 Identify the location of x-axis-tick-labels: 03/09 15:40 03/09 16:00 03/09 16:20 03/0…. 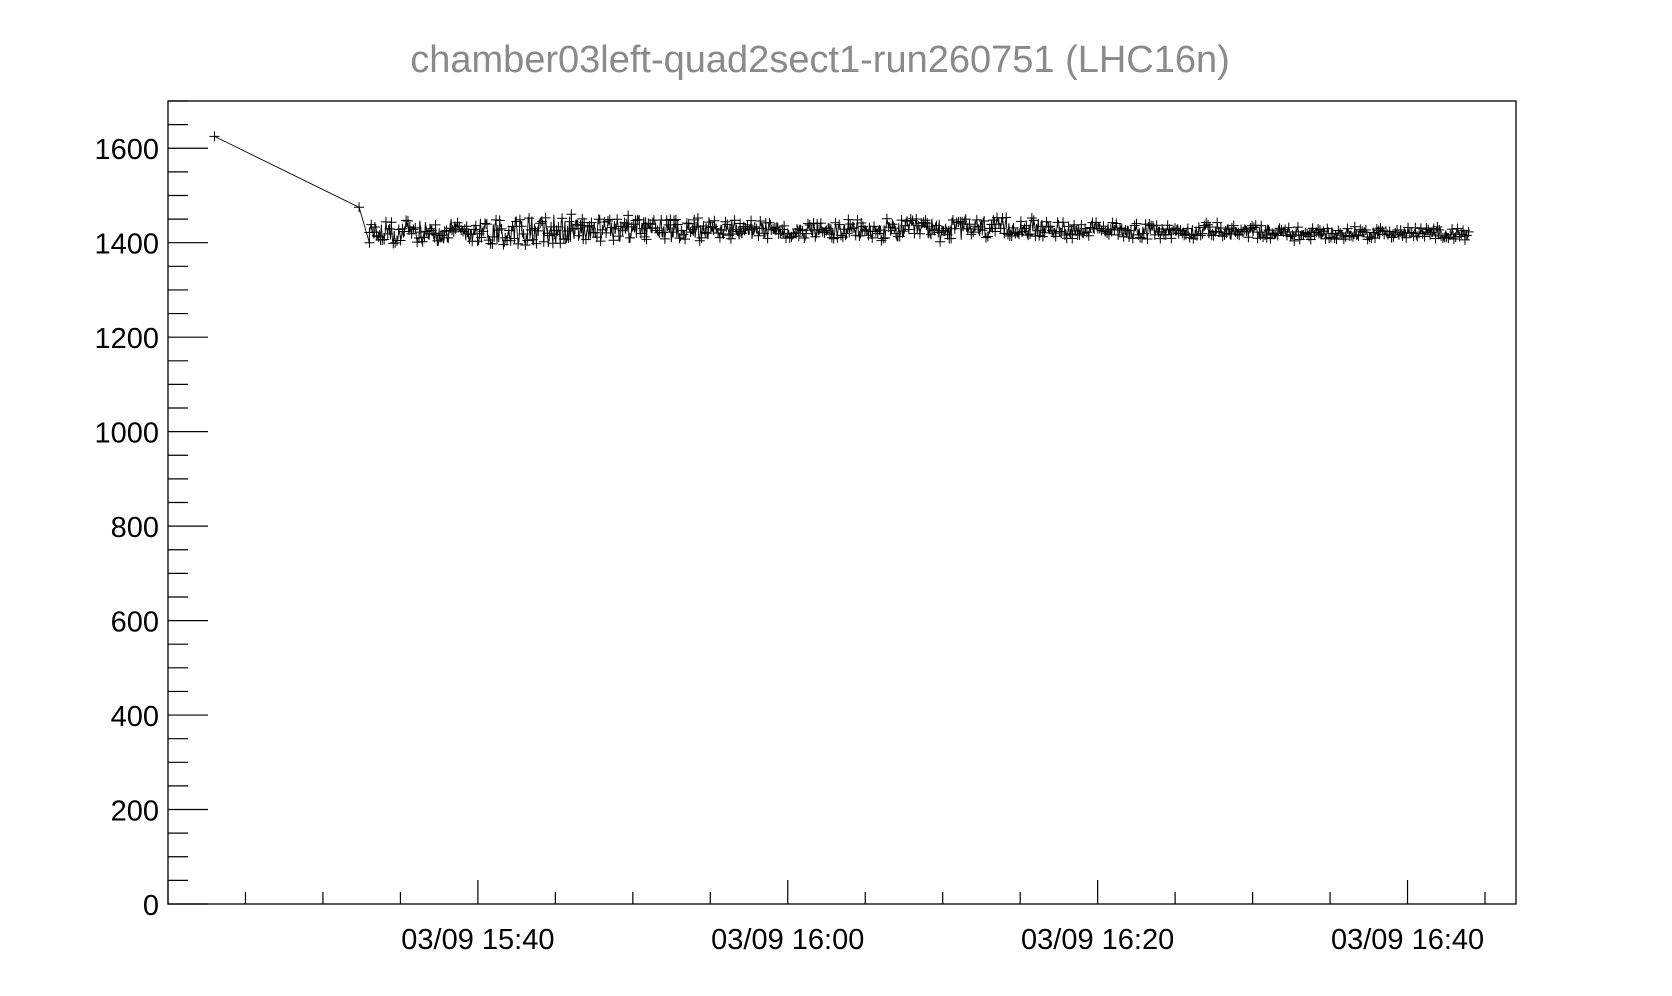
(942, 940).